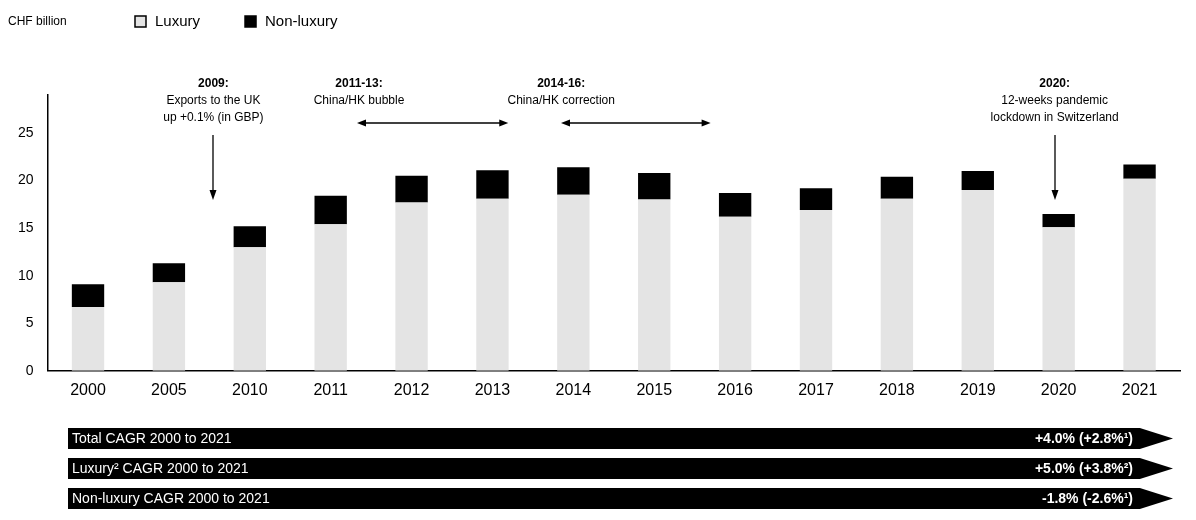 The width and height of the screenshot is (1196, 520). Describe the element at coordinates (25, 179) in the screenshot. I see `y-tick-label: 20` at that location.